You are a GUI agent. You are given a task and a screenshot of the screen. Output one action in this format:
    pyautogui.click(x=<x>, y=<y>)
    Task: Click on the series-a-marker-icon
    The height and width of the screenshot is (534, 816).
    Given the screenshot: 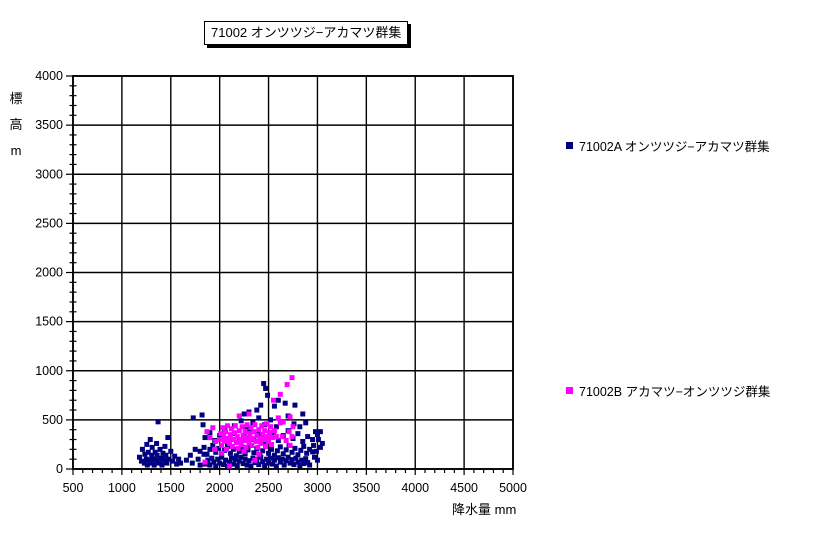 What is the action you would take?
    pyautogui.click(x=569, y=145)
    